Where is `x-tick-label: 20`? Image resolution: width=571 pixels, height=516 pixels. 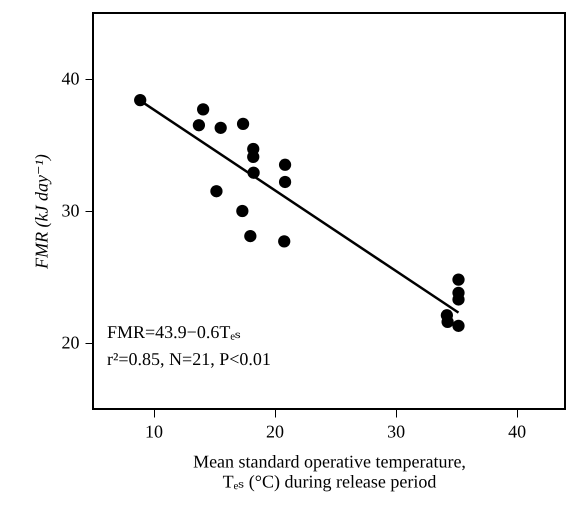 x-tick-label: 20 is located at coordinates (275, 432).